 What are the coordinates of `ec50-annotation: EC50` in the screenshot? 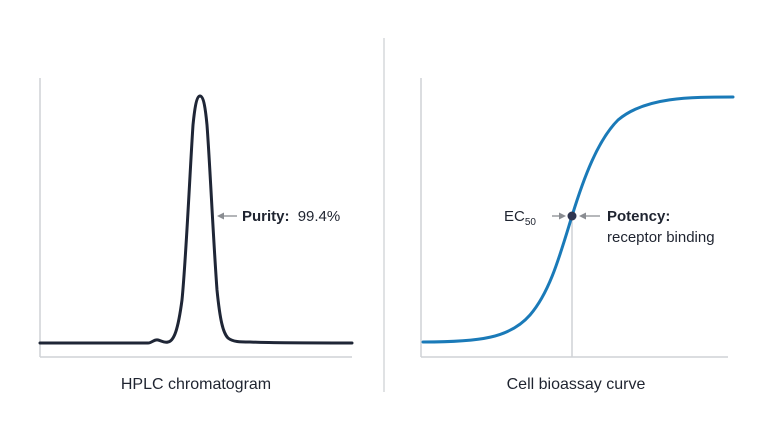 It's located at (535, 218).